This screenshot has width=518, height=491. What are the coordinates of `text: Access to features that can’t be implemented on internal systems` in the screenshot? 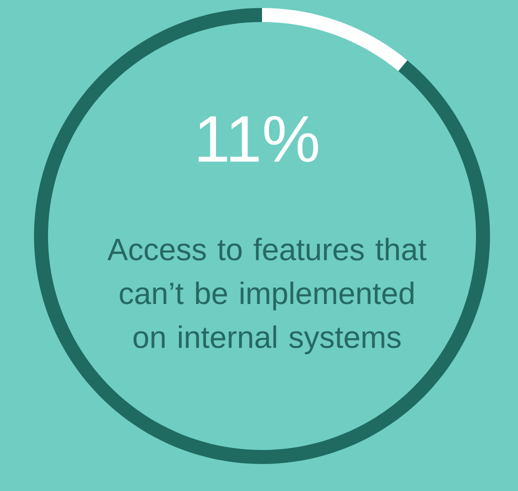 It's located at (266, 296).